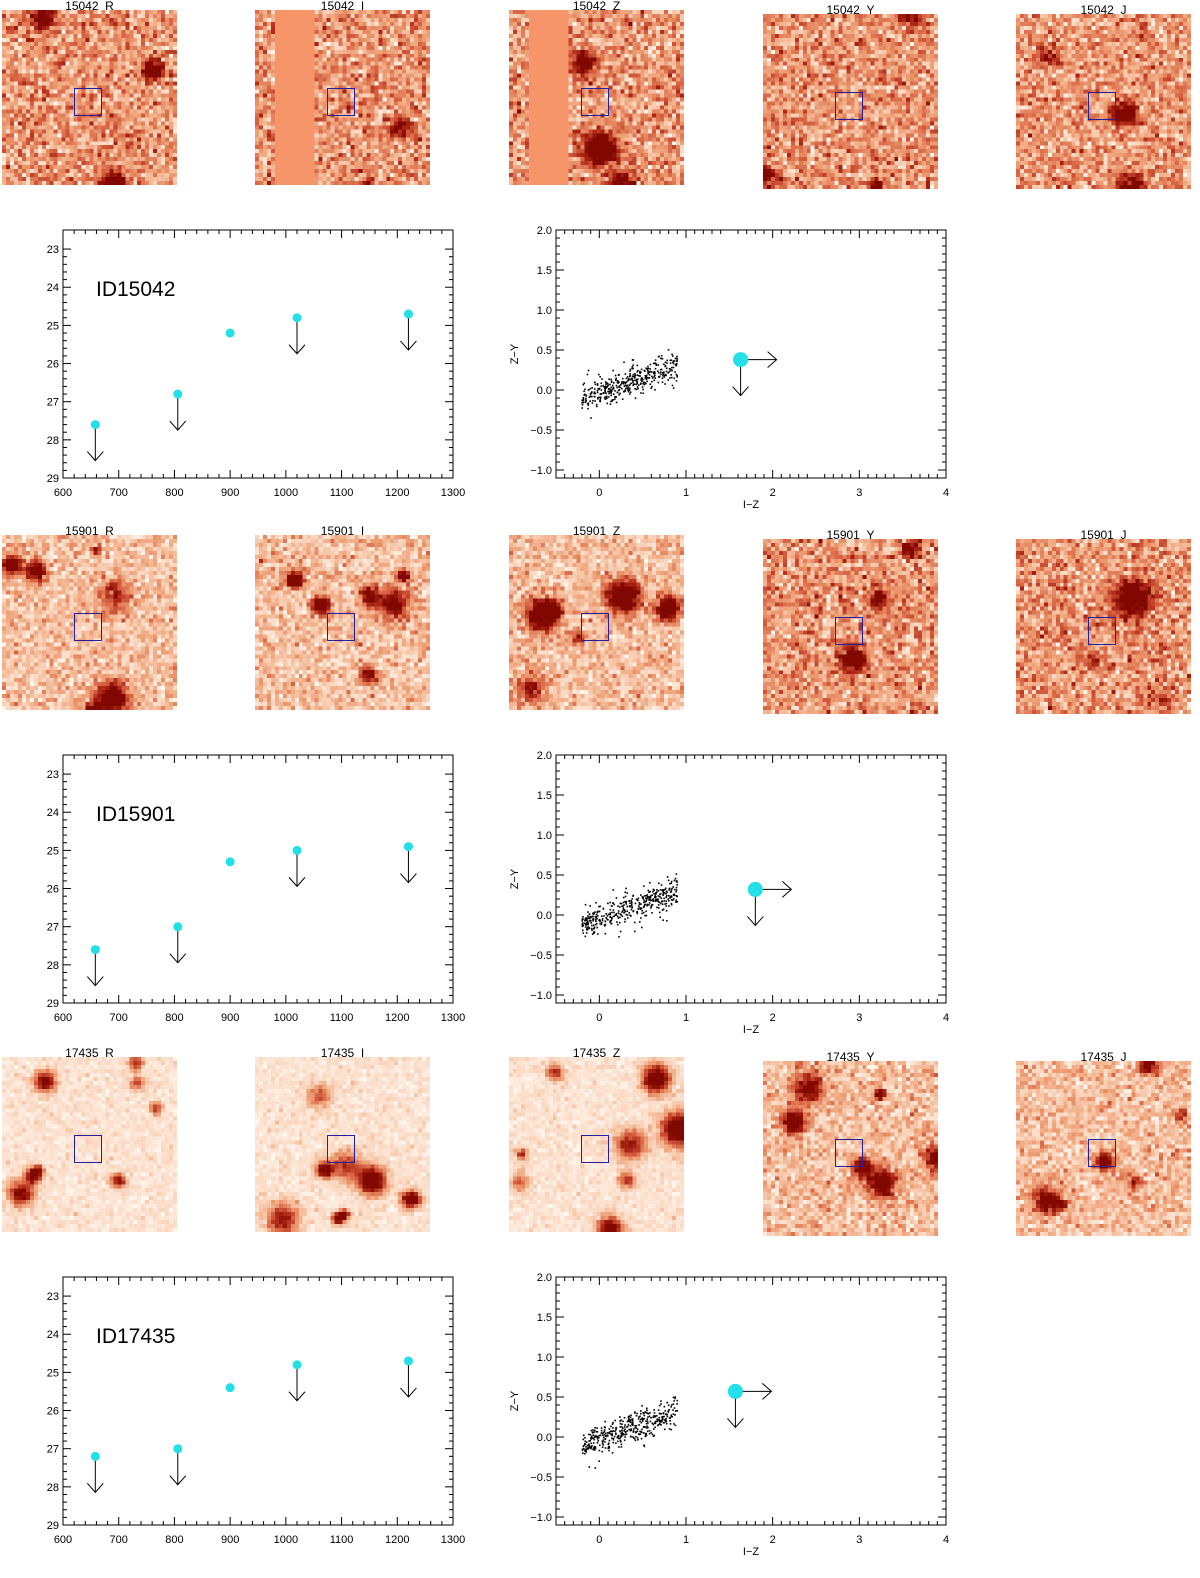 Image resolution: width=1200 pixels, height=1578 pixels. I want to click on x-tick-label: 900, so click(230, 1018).